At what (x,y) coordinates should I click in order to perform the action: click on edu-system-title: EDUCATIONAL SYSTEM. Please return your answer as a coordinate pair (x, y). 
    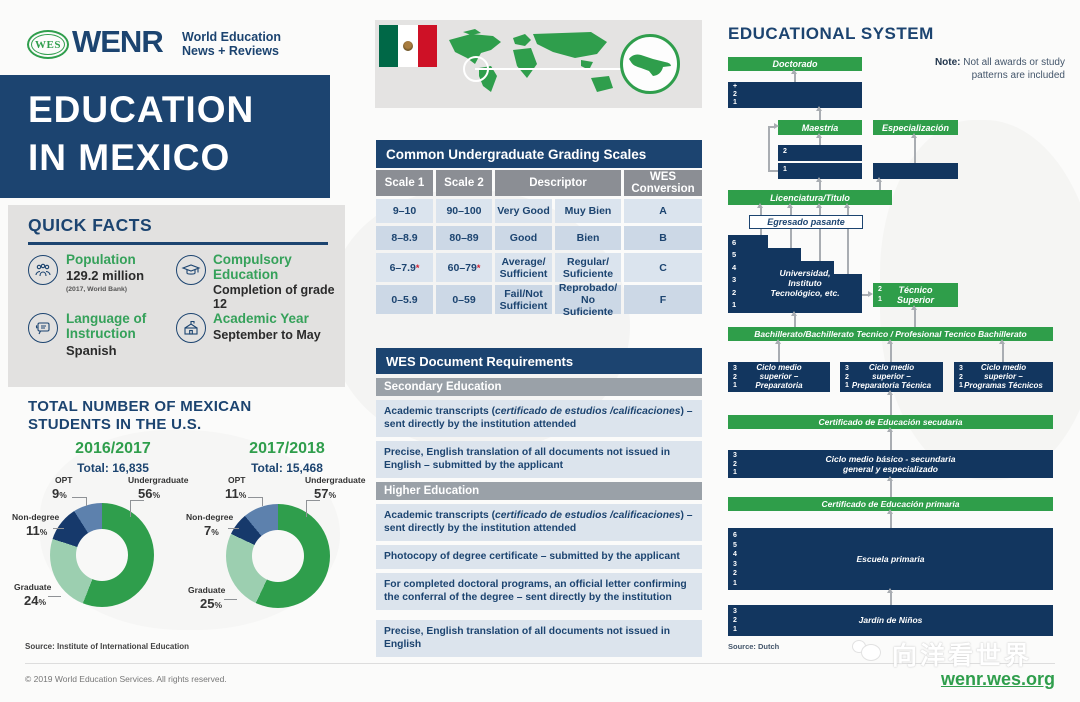
    Looking at the image, I should click on (831, 33).